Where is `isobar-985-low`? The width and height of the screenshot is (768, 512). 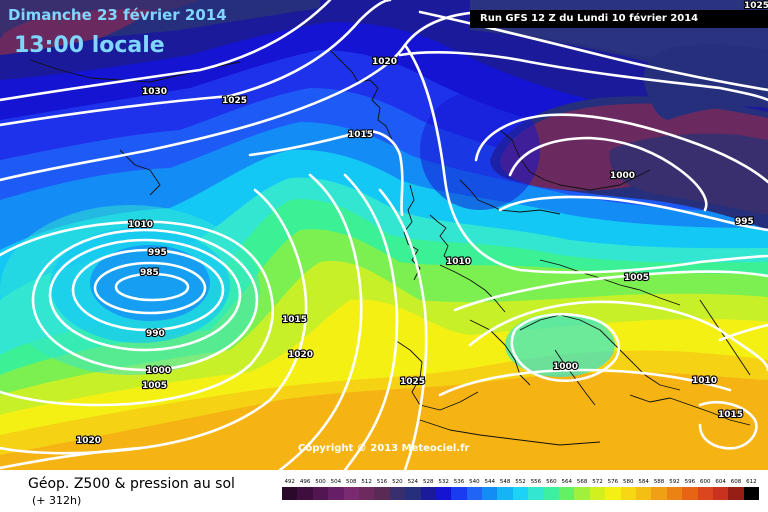 isobar-985-low is located at coordinates (152, 287).